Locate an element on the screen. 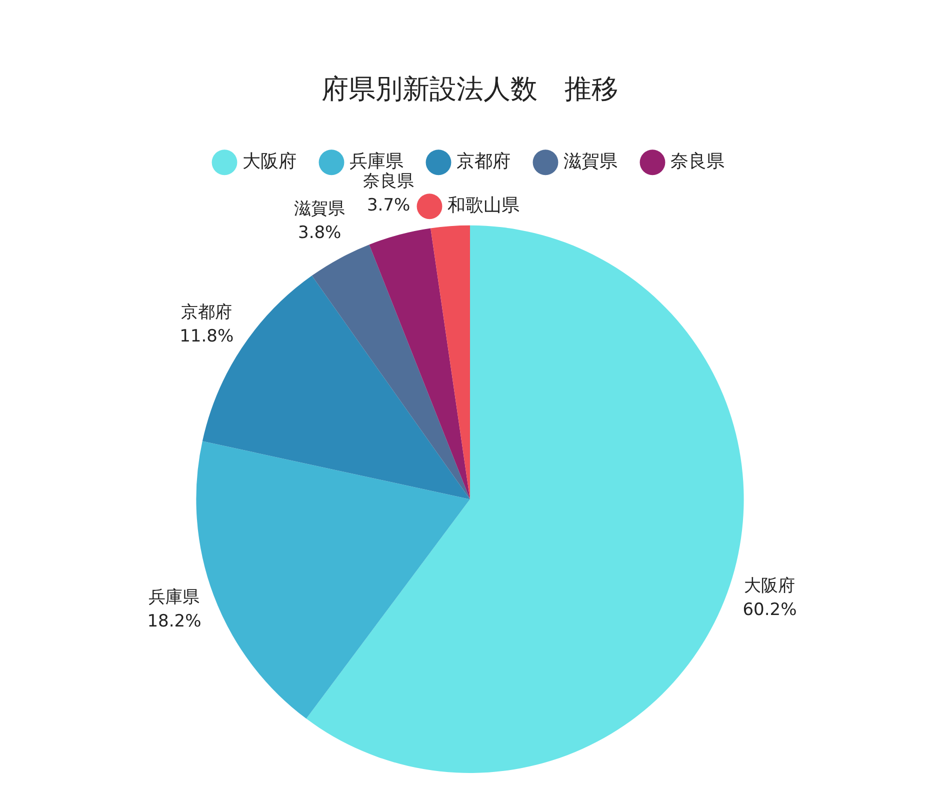 This screenshot has width=940, height=788. slice-label: 奈良県 is located at coordinates (388, 181).